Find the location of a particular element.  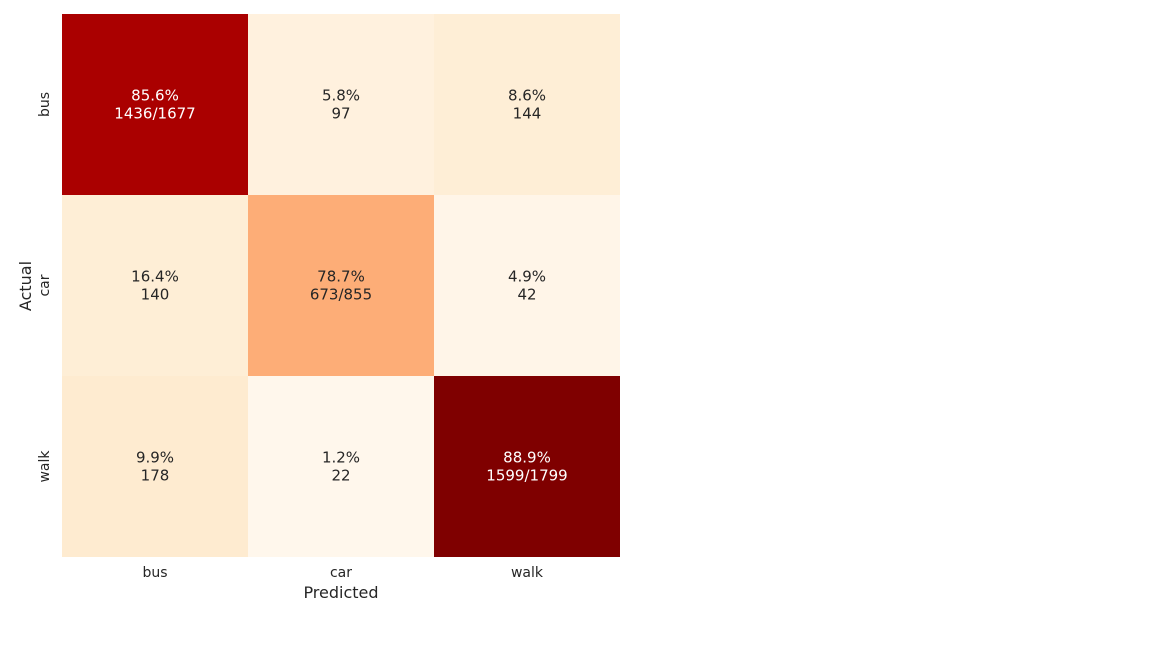

x-tick-labels: bus car walk is located at coordinates (342, 573).